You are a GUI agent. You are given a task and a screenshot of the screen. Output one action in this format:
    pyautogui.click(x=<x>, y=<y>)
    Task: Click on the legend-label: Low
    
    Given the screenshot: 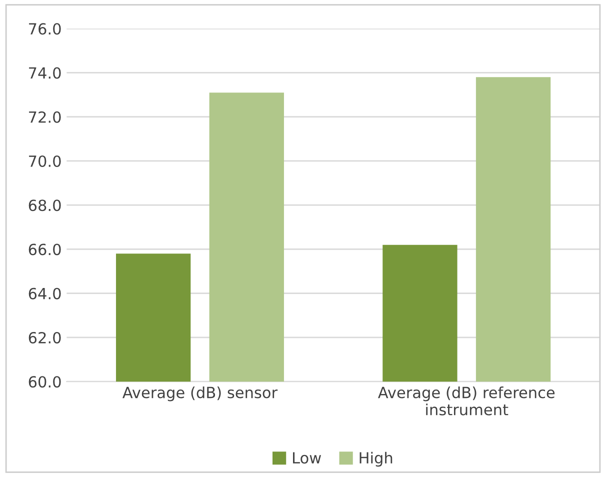 What is the action you would take?
    pyautogui.click(x=307, y=458)
    